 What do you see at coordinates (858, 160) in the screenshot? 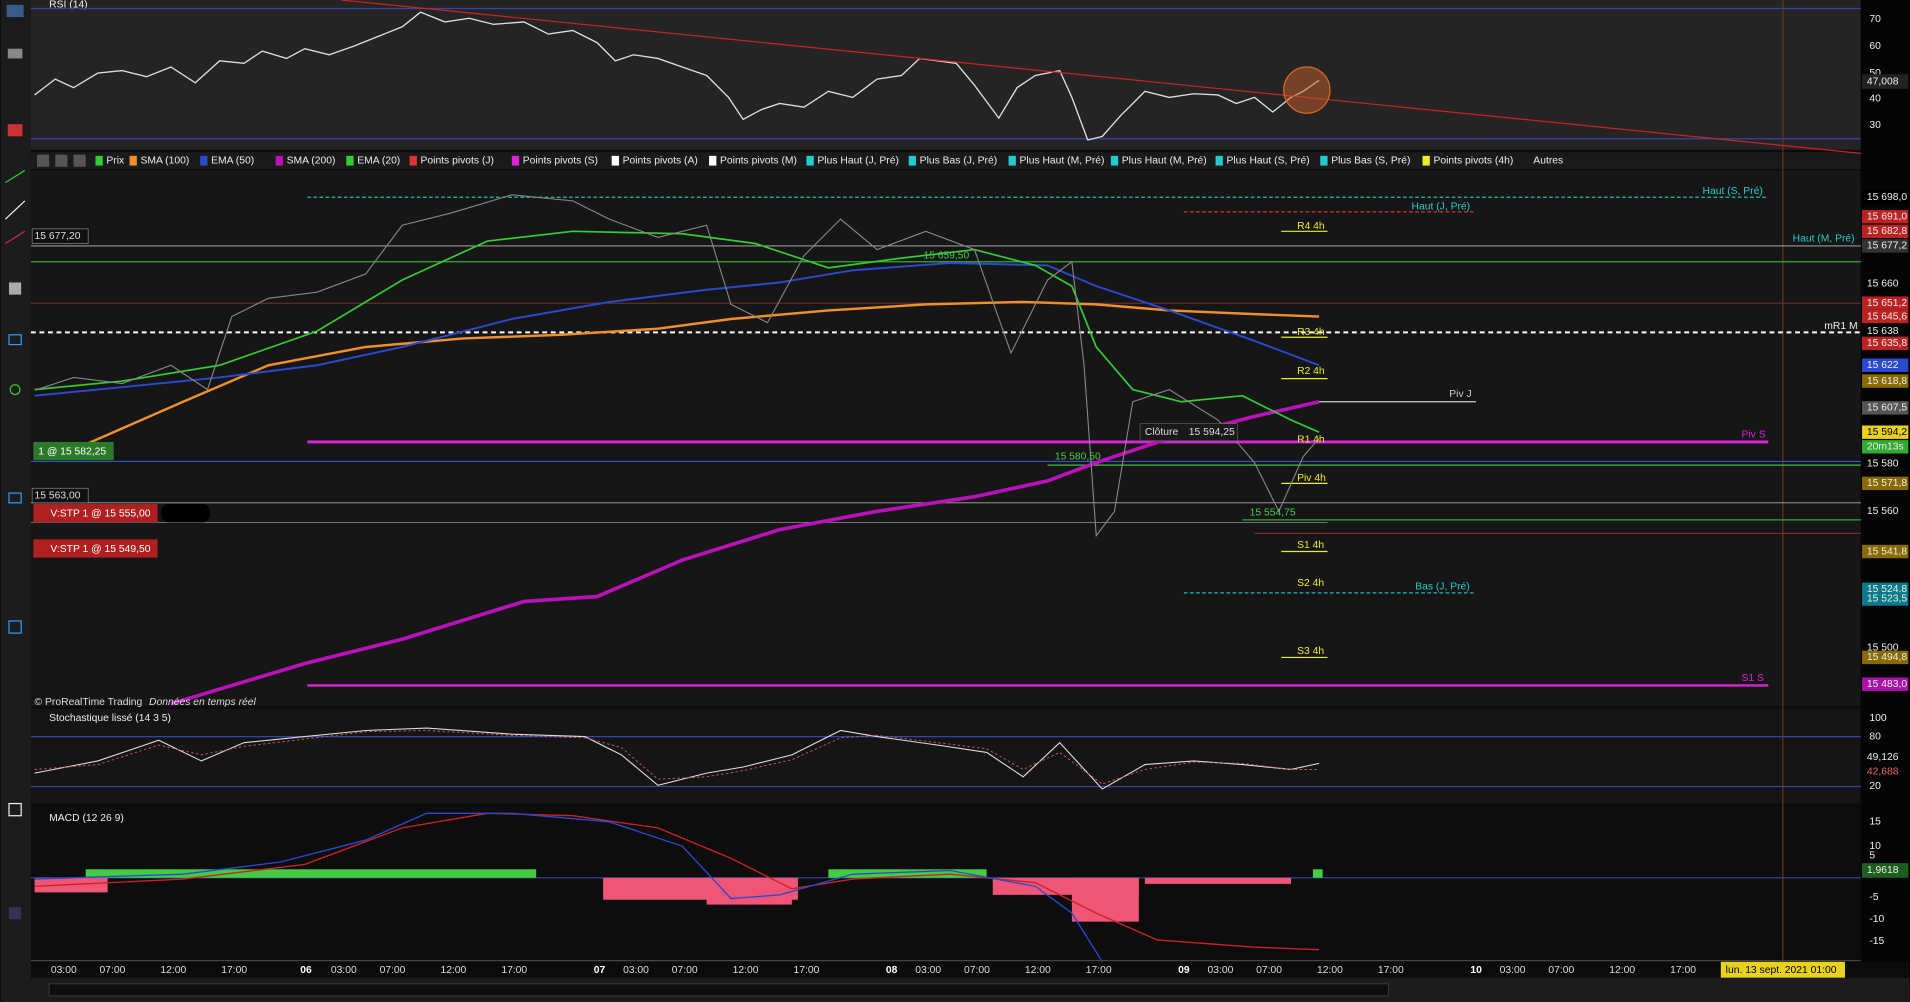
I see `indicator-item: Plus Haut (J, Pré)` at bounding box center [858, 160].